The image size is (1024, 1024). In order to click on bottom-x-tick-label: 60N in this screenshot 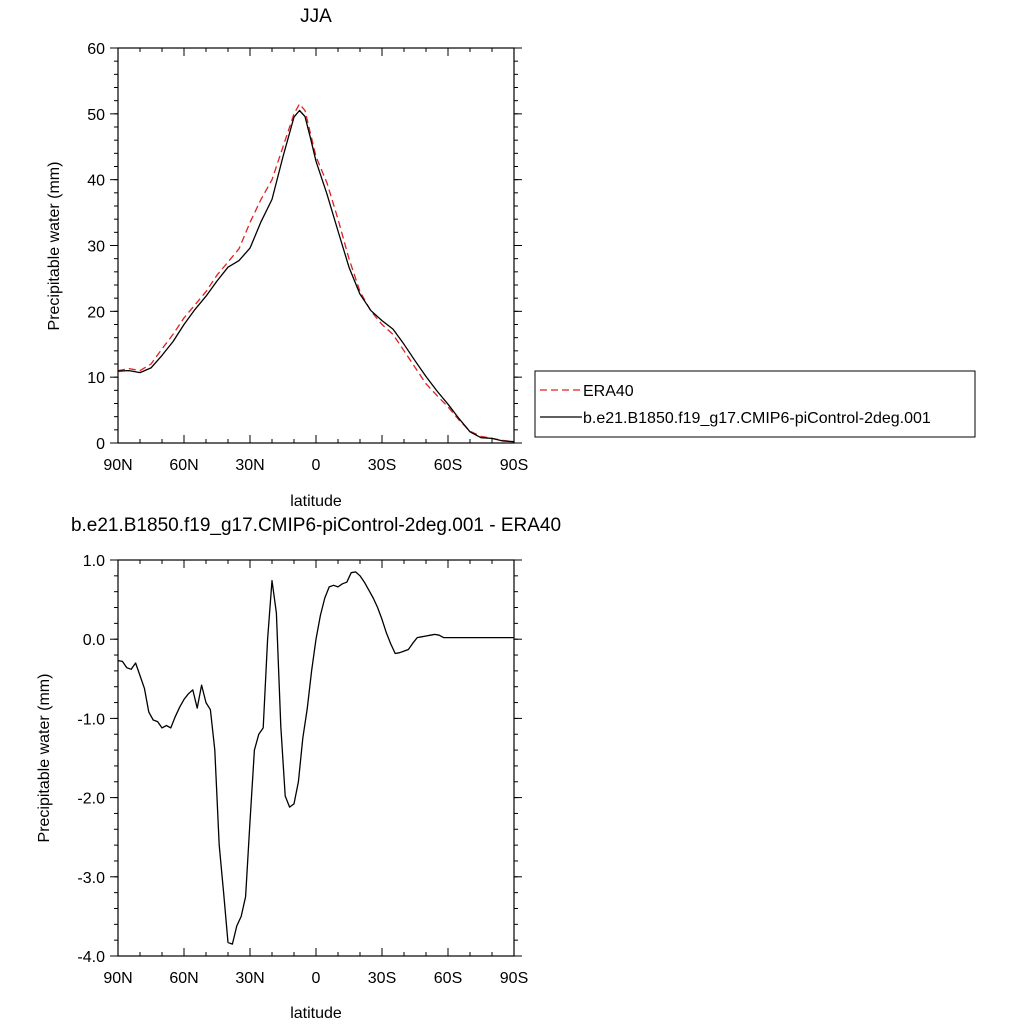, I will do `click(183, 978)`.